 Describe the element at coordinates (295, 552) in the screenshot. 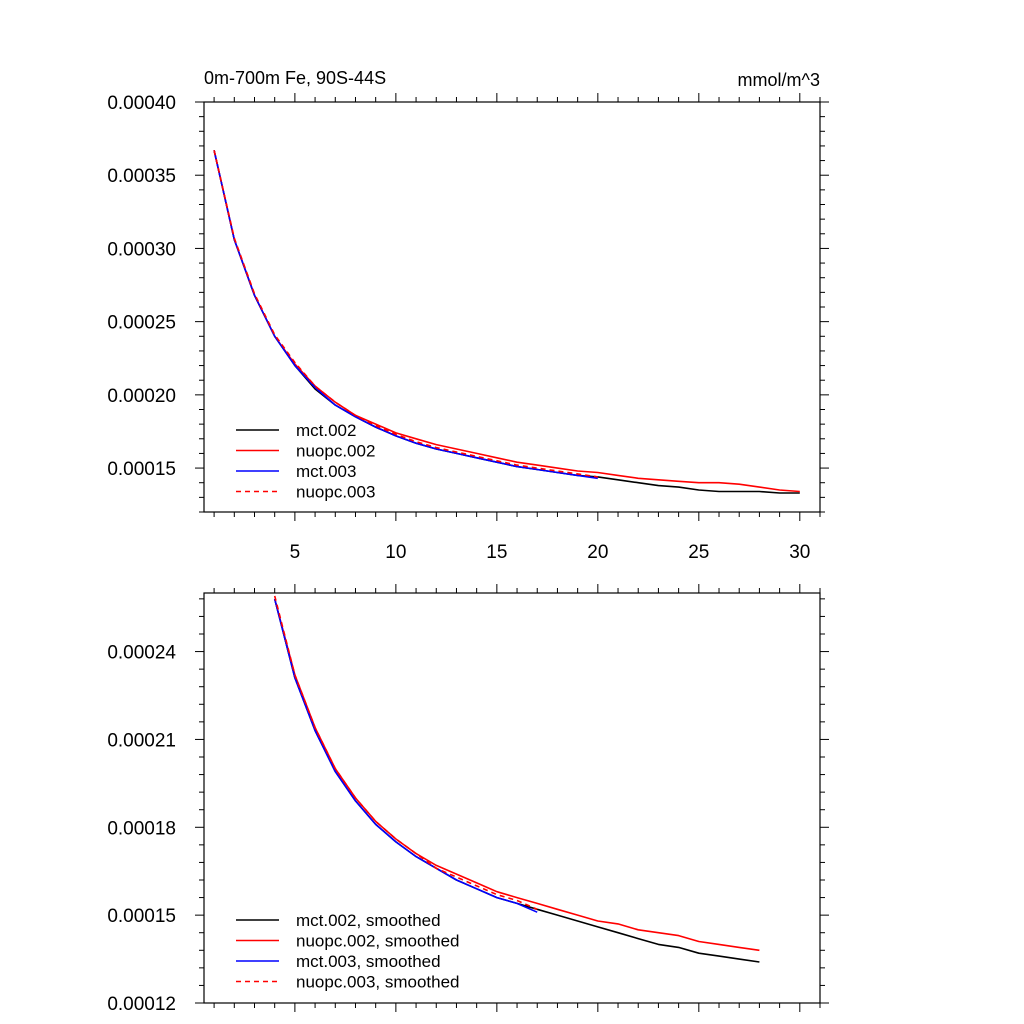

I see `x-tick-label: 5` at that location.